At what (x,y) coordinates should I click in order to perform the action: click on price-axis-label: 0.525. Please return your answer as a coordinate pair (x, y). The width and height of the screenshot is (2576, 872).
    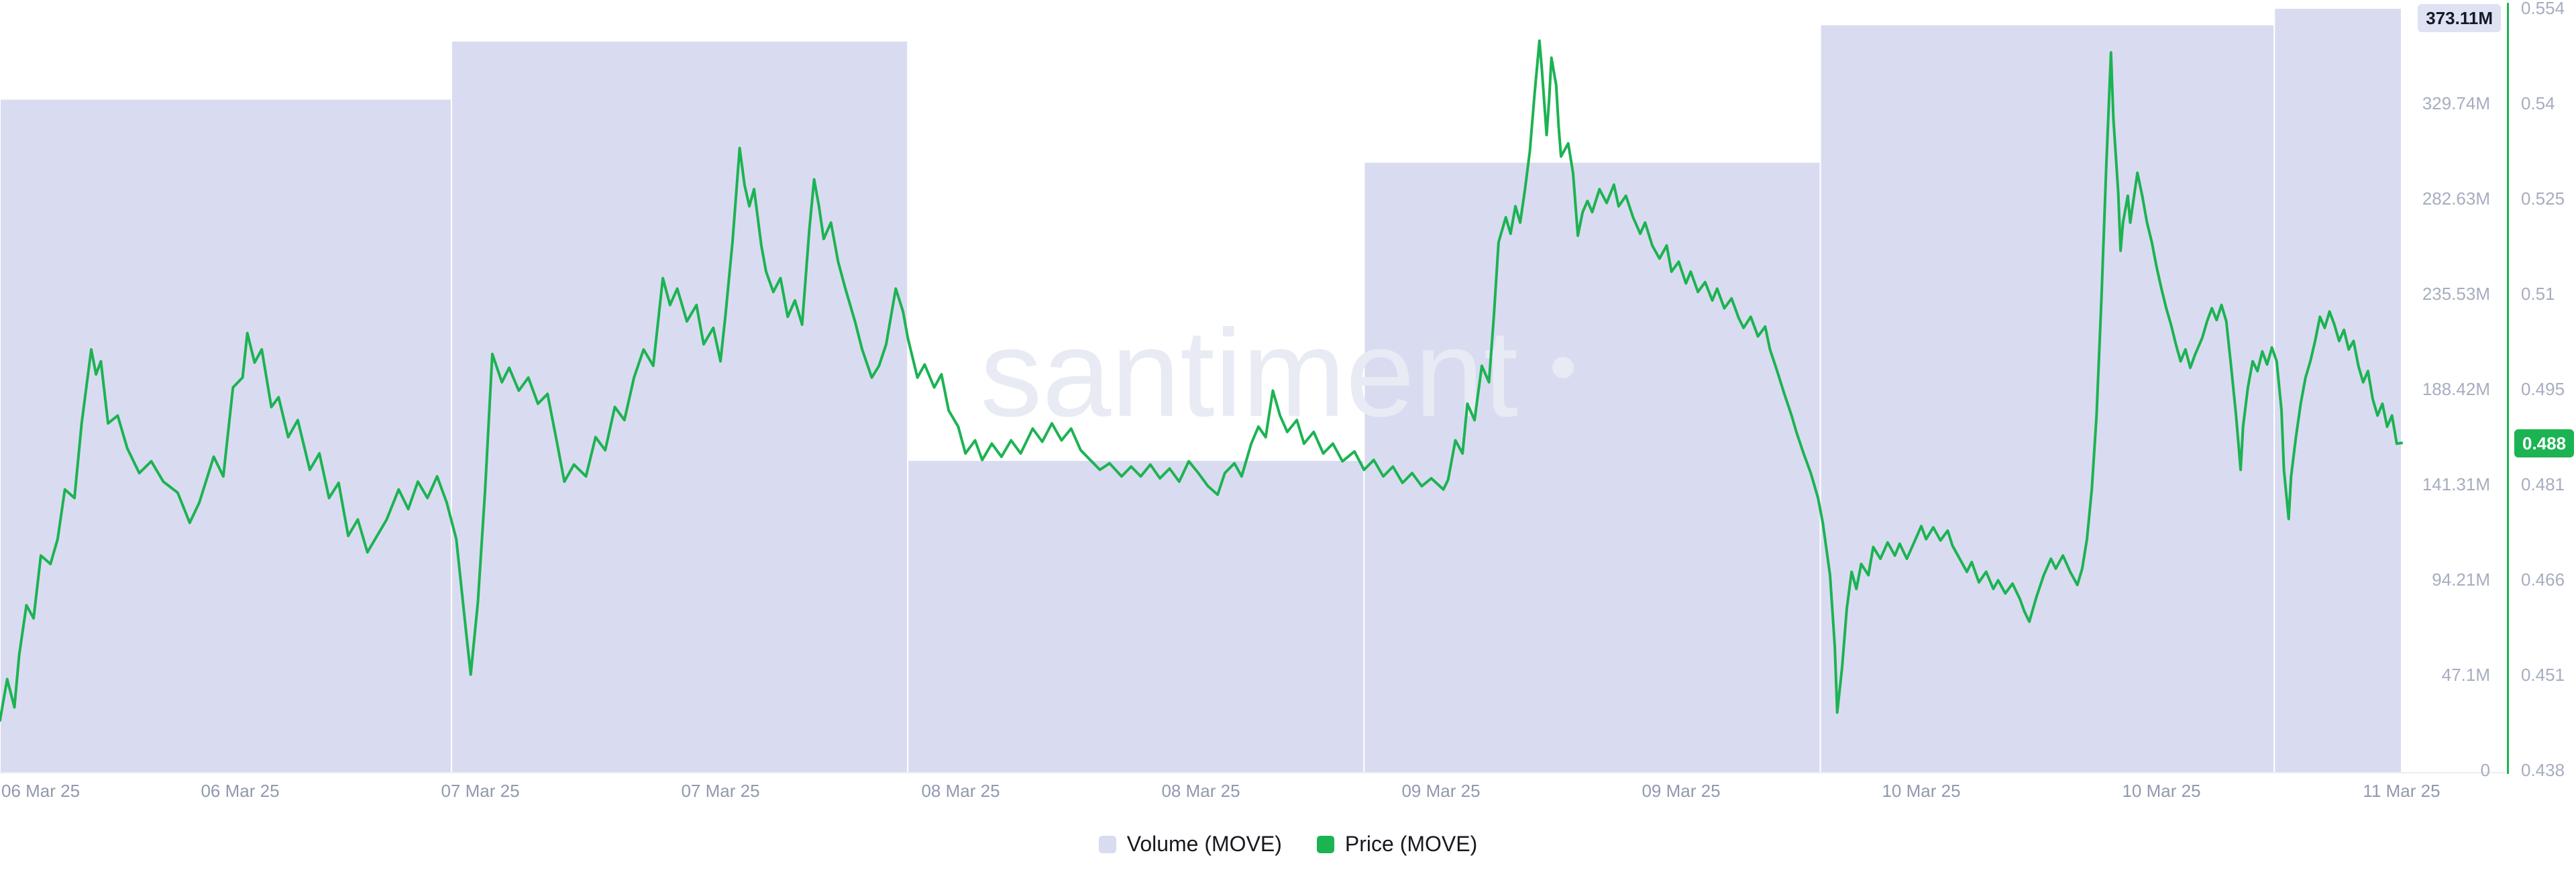
    Looking at the image, I should click on (2543, 198).